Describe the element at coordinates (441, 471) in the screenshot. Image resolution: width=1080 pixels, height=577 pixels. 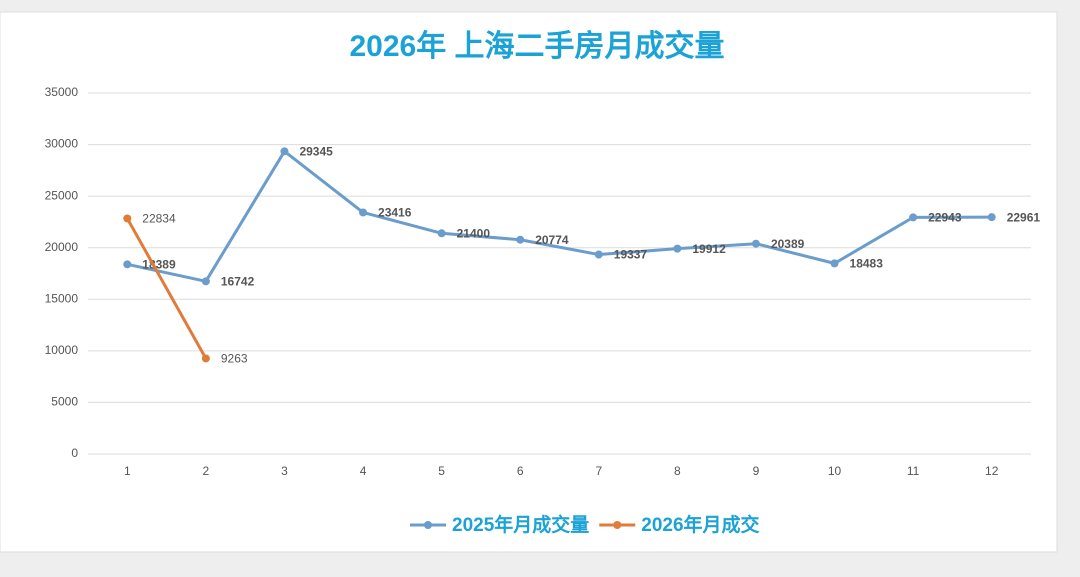
I see `x-tick-label: 5` at that location.